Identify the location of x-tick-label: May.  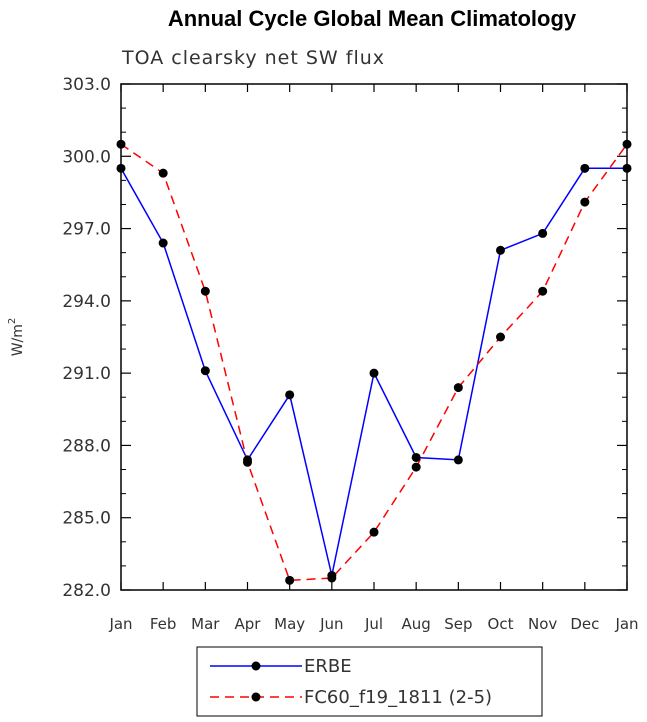
(289, 624).